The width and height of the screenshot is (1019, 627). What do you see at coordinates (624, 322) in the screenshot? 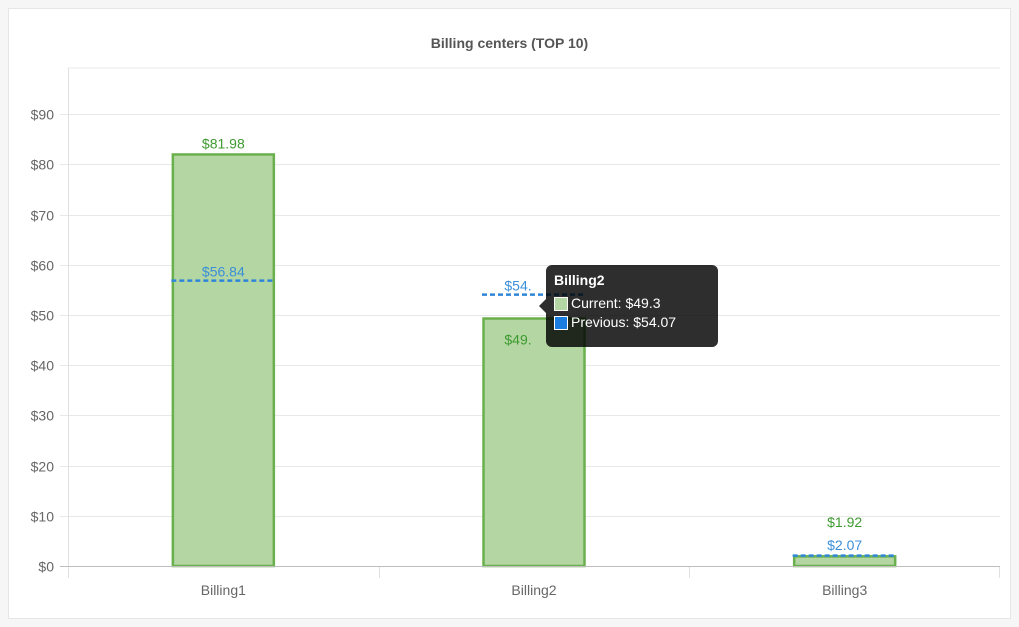
I see `tooltip-text-previous: Previous: $54.07` at bounding box center [624, 322].